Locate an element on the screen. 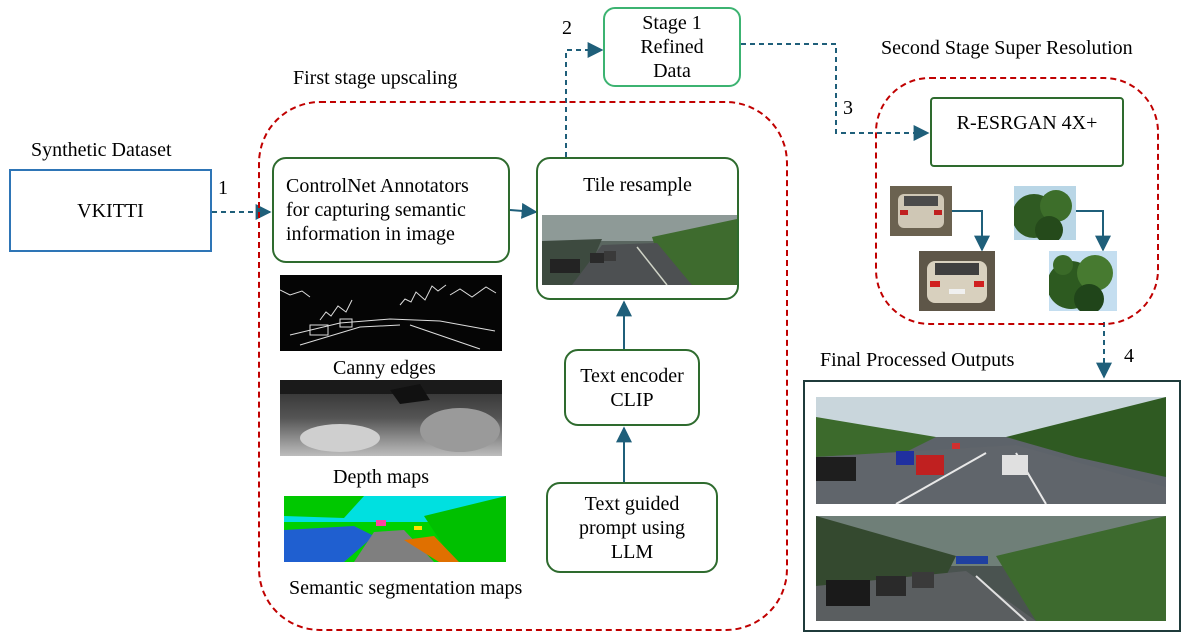  sr-sample-car-lowres is located at coordinates (921, 211).